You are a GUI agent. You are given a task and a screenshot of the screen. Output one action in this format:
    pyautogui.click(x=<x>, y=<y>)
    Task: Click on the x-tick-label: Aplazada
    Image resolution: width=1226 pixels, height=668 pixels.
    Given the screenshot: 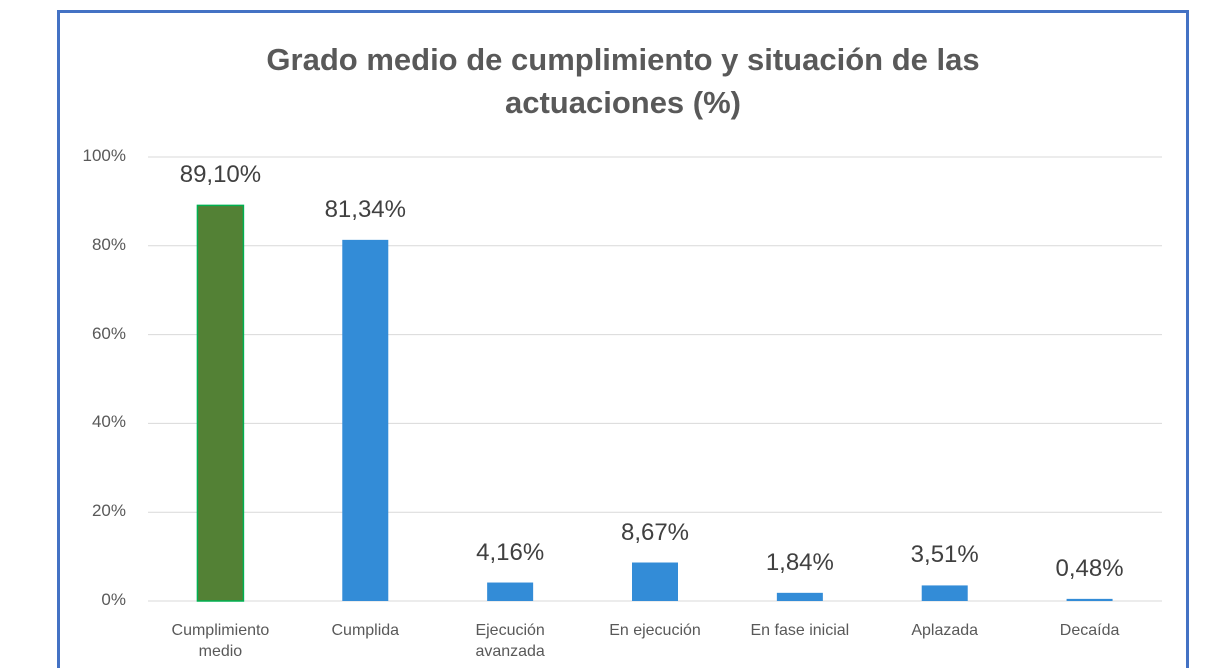 What is the action you would take?
    pyautogui.click(x=945, y=630)
    